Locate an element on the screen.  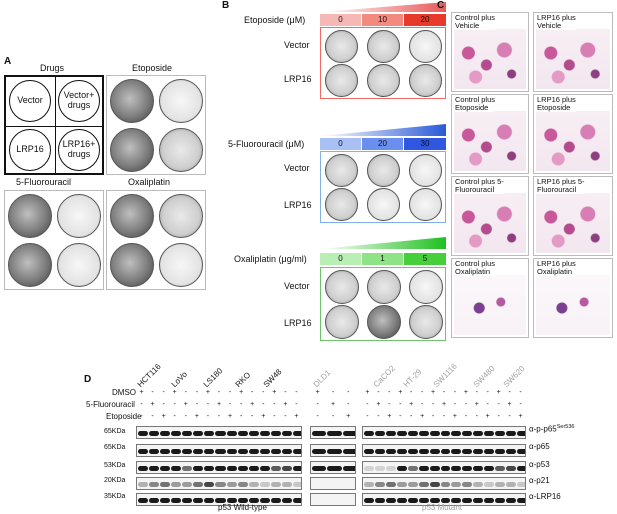
etoposide-conc-2: 20 is located at coordinates (425, 20).